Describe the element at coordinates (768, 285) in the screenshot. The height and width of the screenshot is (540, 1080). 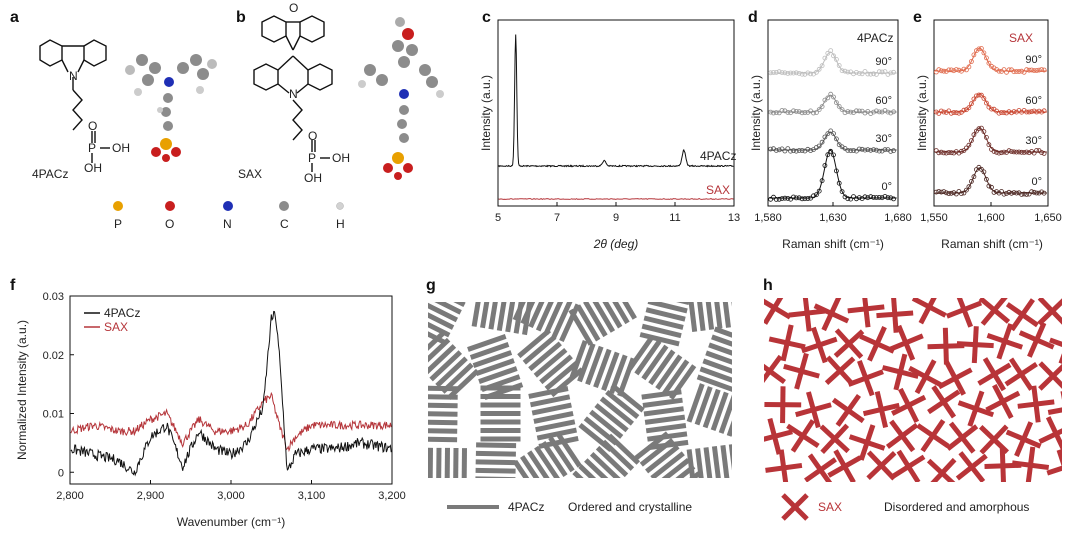
I see `panel-label-h: h` at that location.